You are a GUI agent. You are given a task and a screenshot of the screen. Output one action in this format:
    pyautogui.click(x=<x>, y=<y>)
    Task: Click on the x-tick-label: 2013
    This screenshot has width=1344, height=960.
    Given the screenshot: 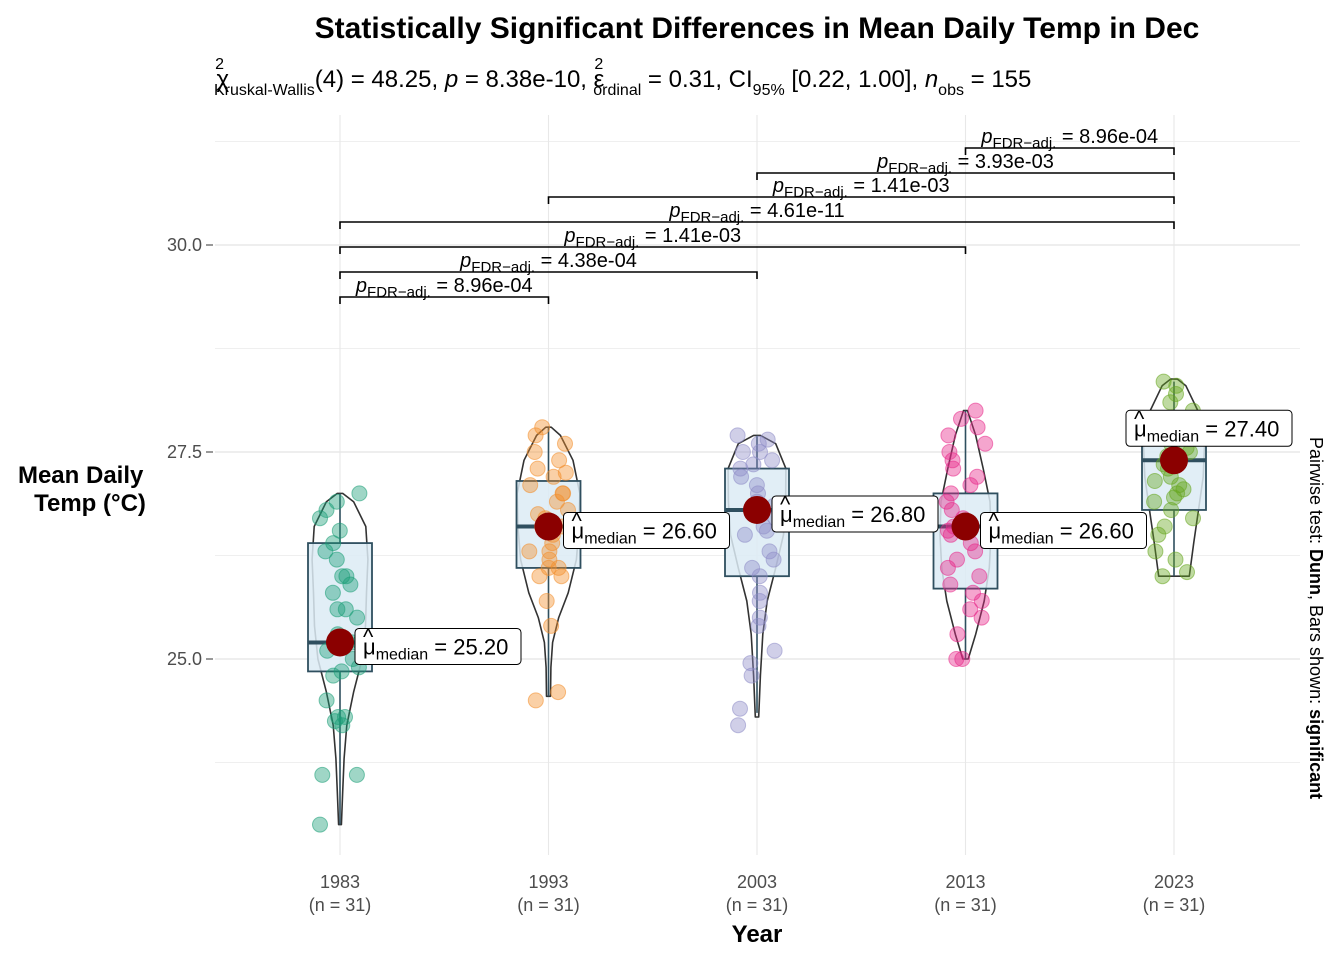 What is the action you would take?
    pyautogui.click(x=965, y=882)
    